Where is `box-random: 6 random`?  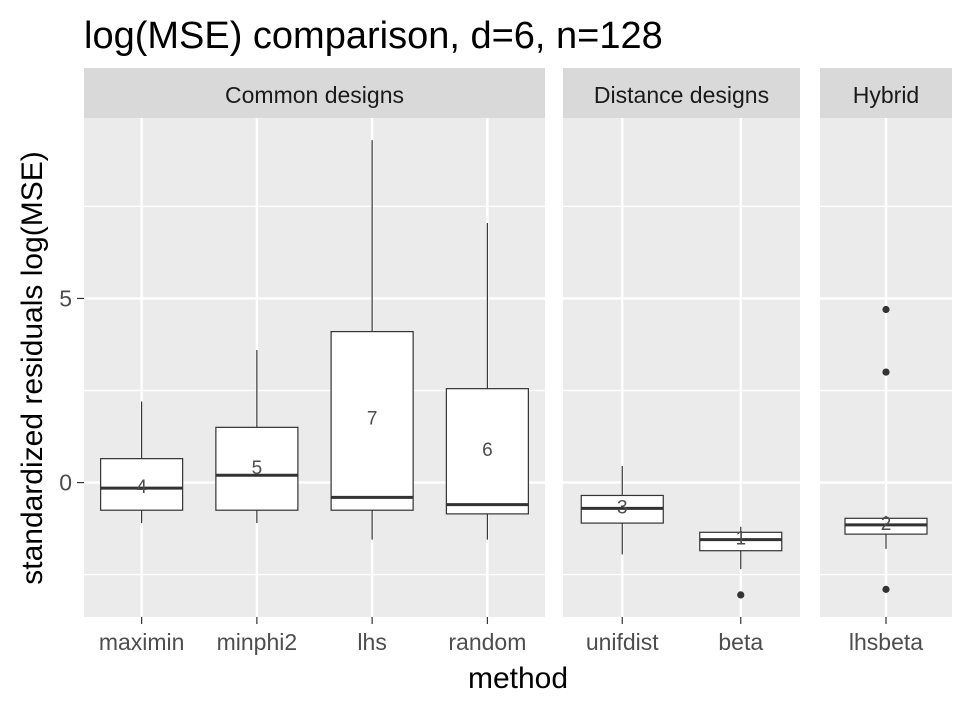 box-random: 6 random is located at coordinates (487, 438).